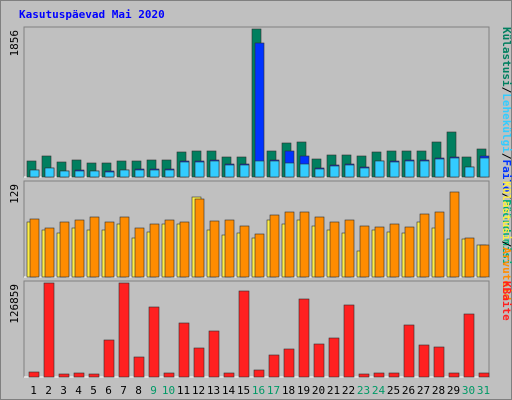  I want to click on middle-panel-legend-item-2: Arvuteid, so click(506, 273).